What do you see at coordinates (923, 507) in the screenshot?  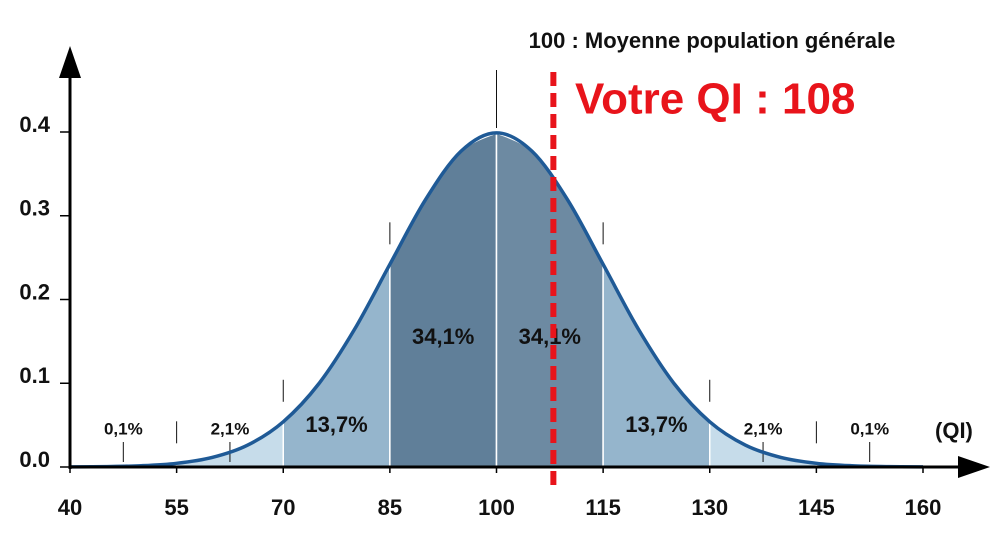 I see `x-tick-label: 160` at bounding box center [923, 507].